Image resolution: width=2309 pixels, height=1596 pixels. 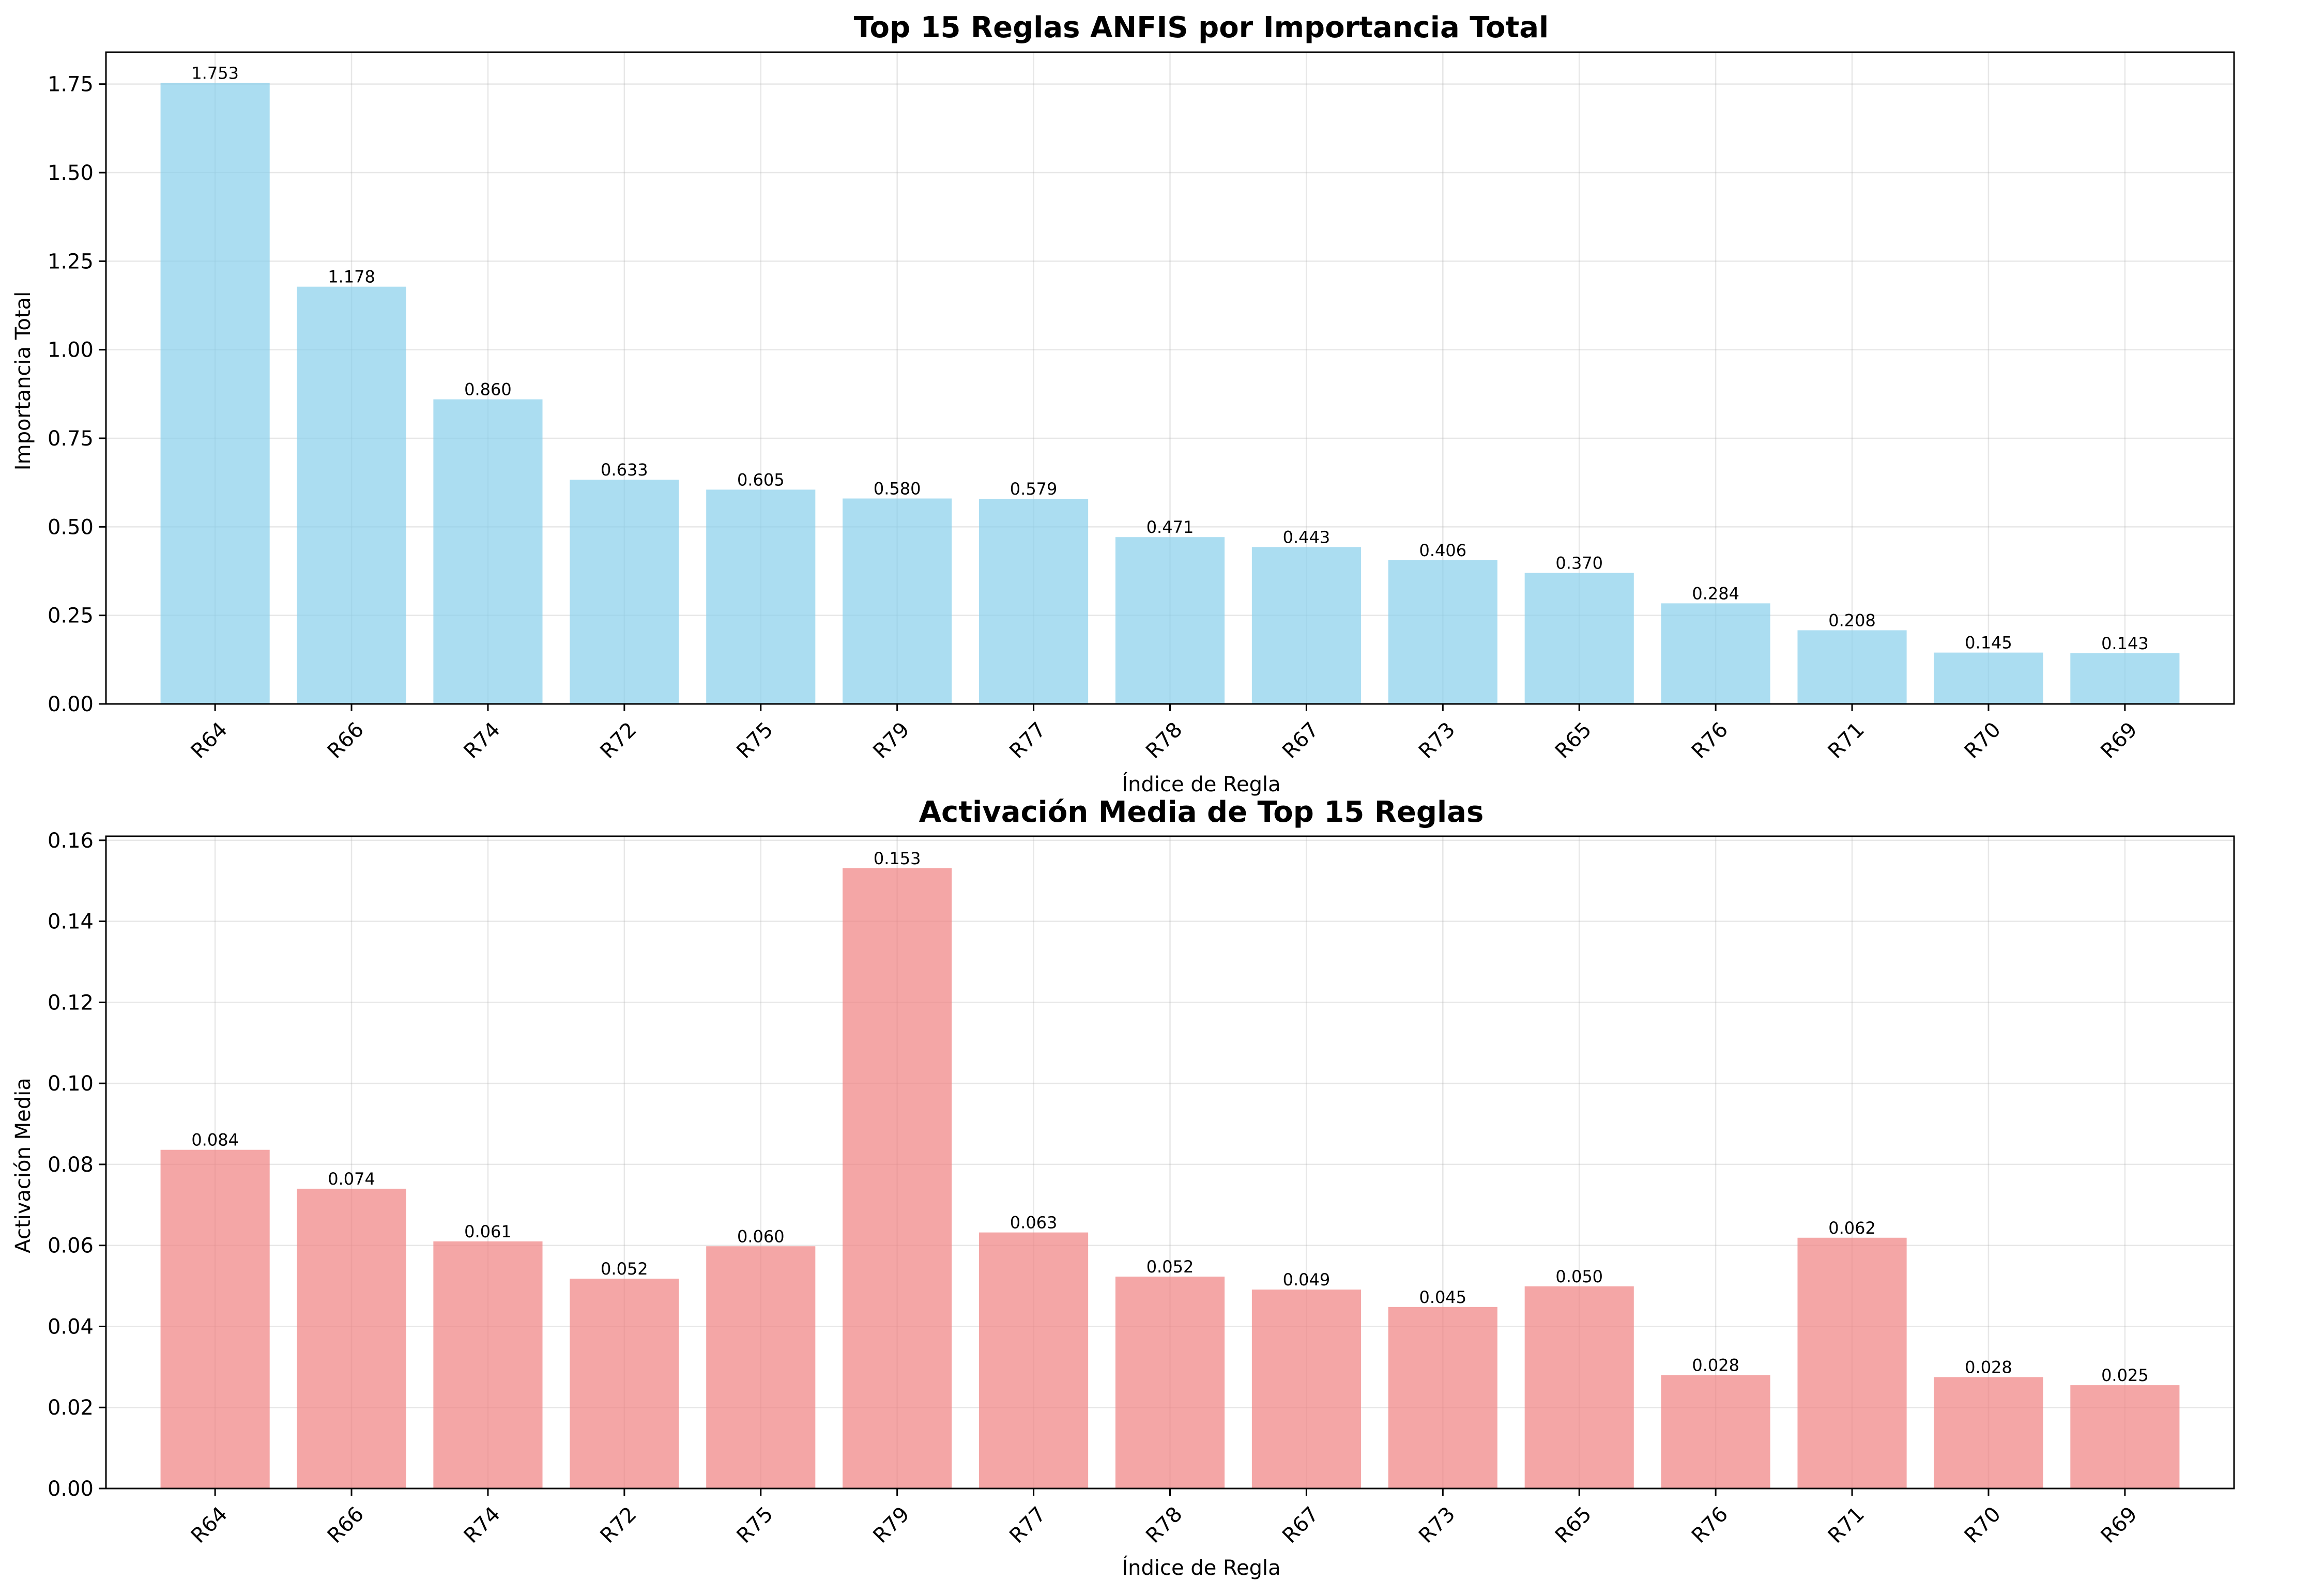 I want to click on bar-value-label: 0.580, so click(x=898, y=489).